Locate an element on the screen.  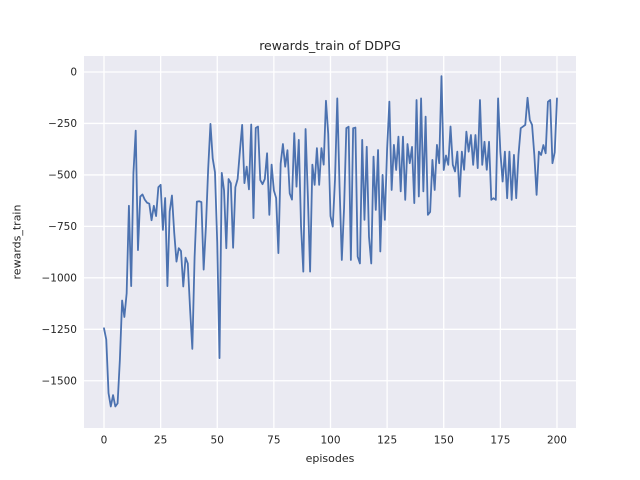
x-tick-label: 75 is located at coordinates (273, 441).